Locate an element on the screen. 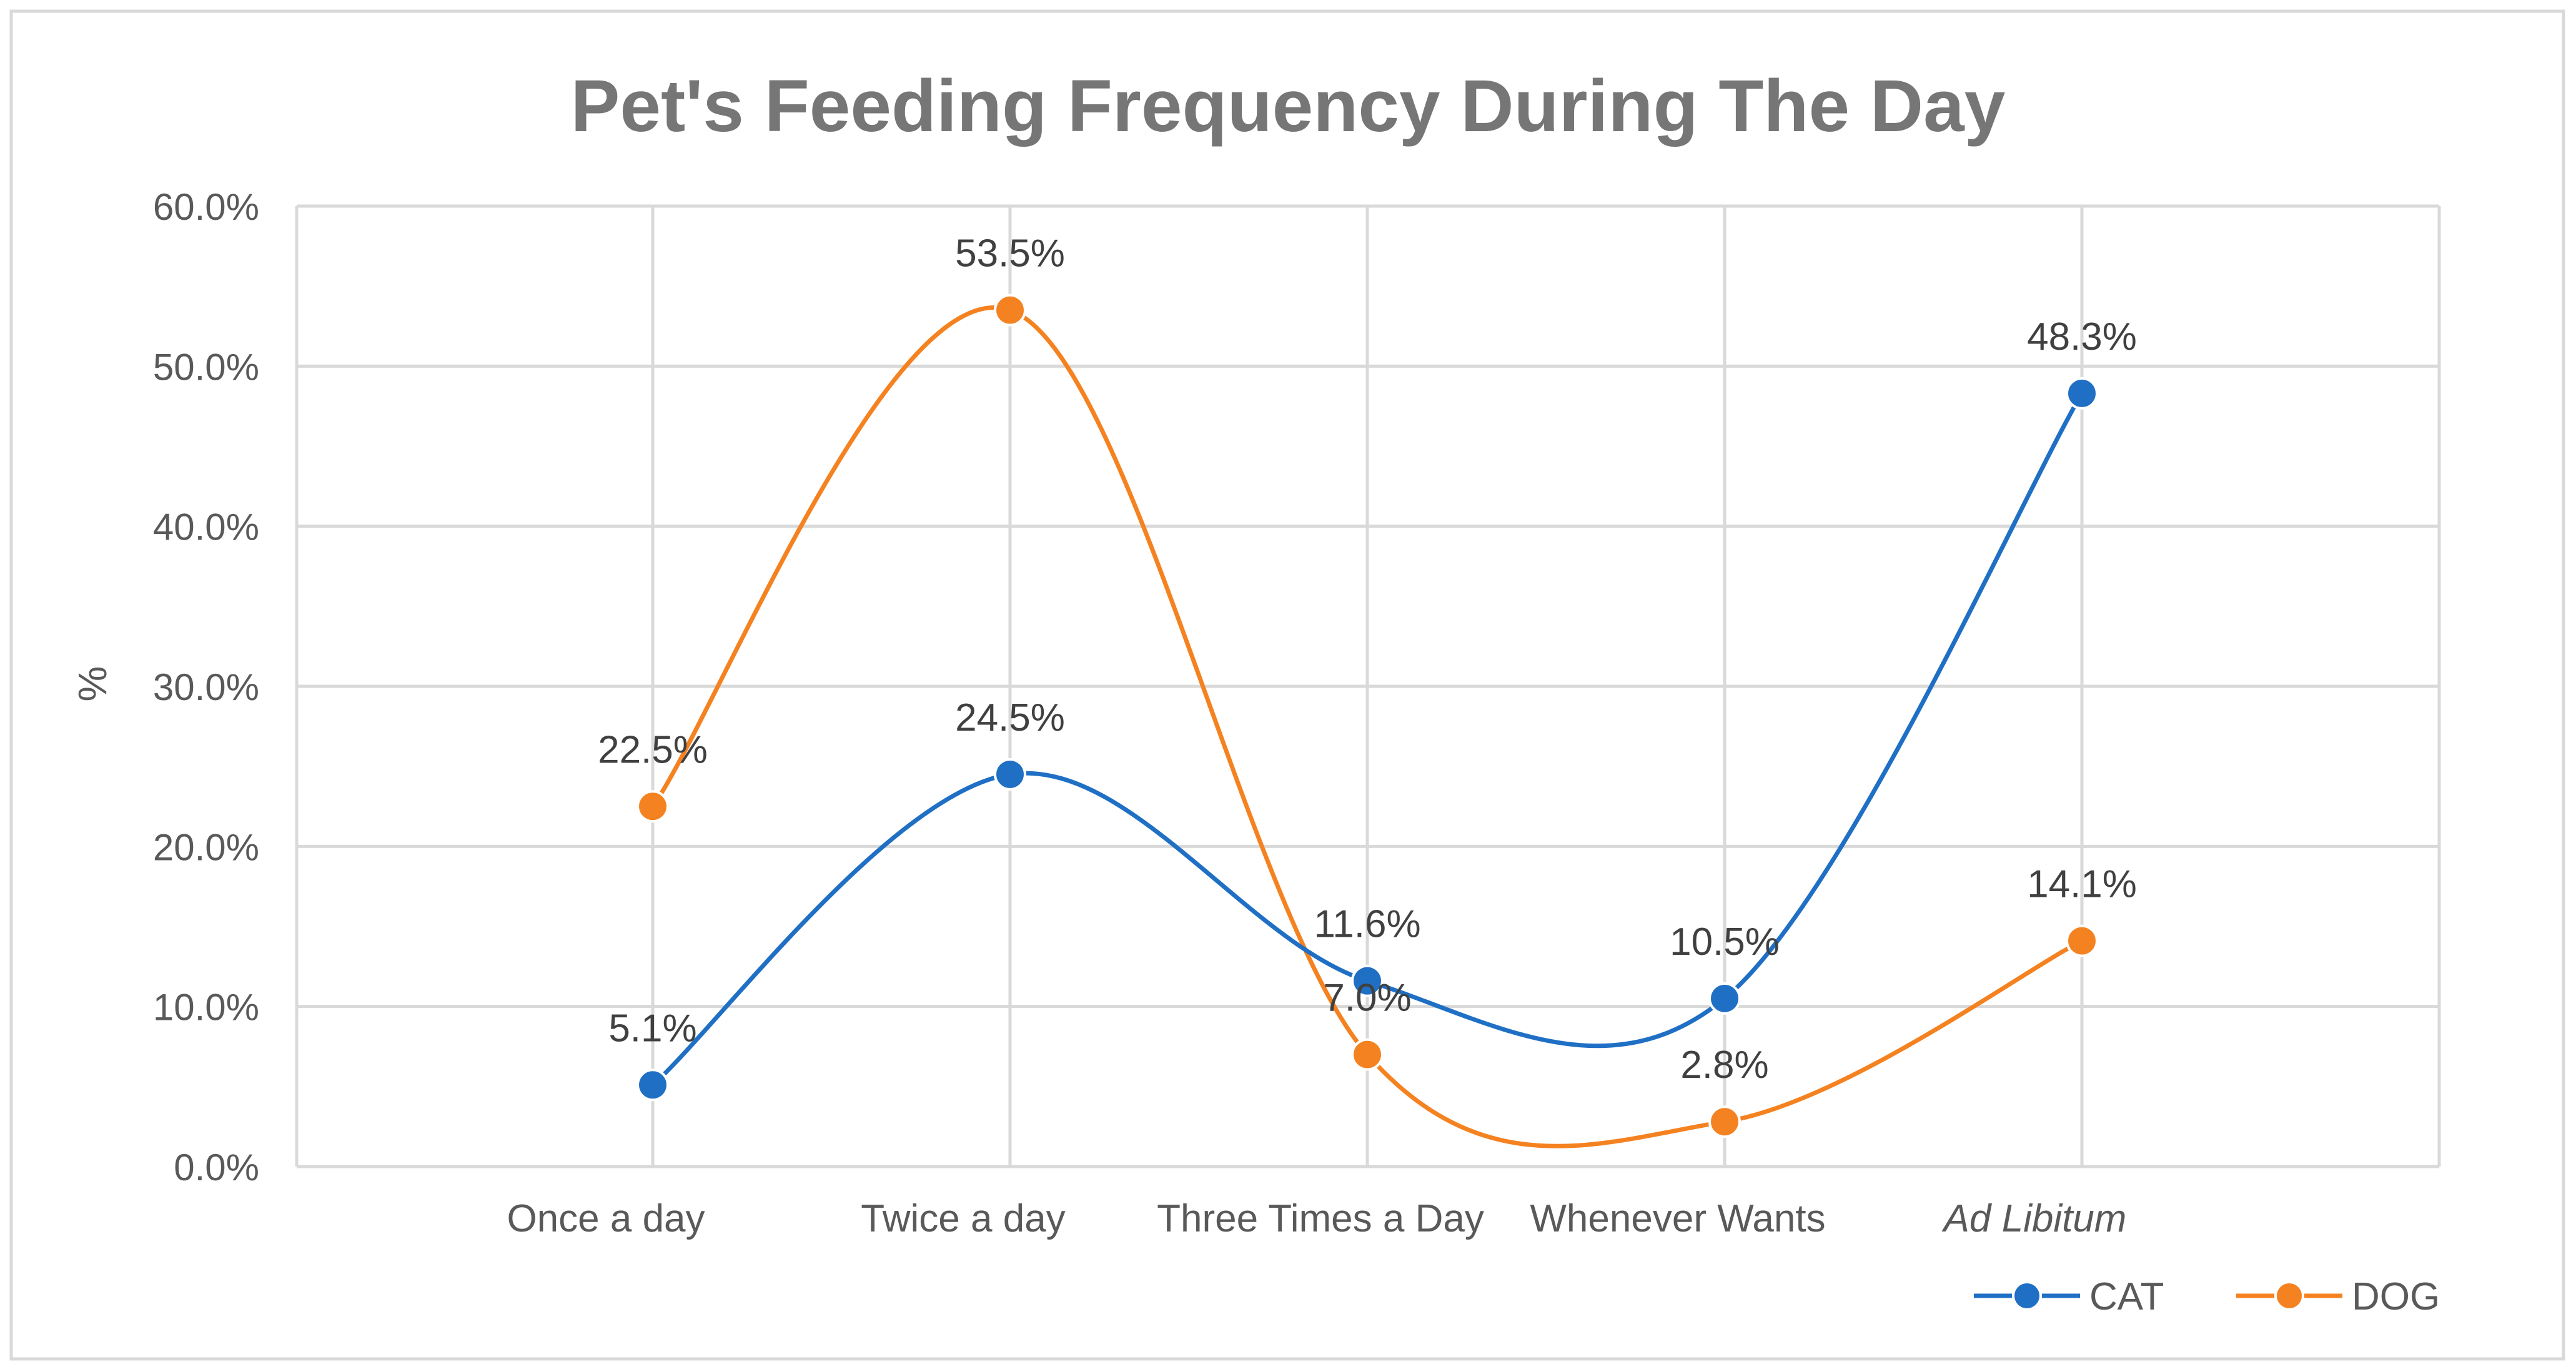 The width and height of the screenshot is (2576, 1372). x-tick-label: Twice a day is located at coordinates (963, 1219).